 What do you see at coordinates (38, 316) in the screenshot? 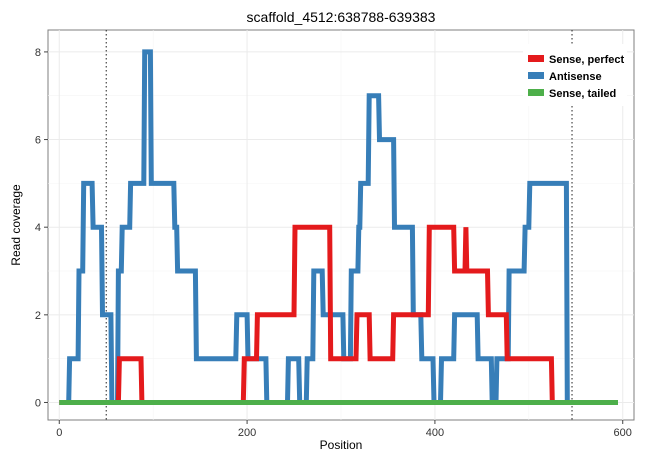
I see `y-tick-label: 2` at bounding box center [38, 316].